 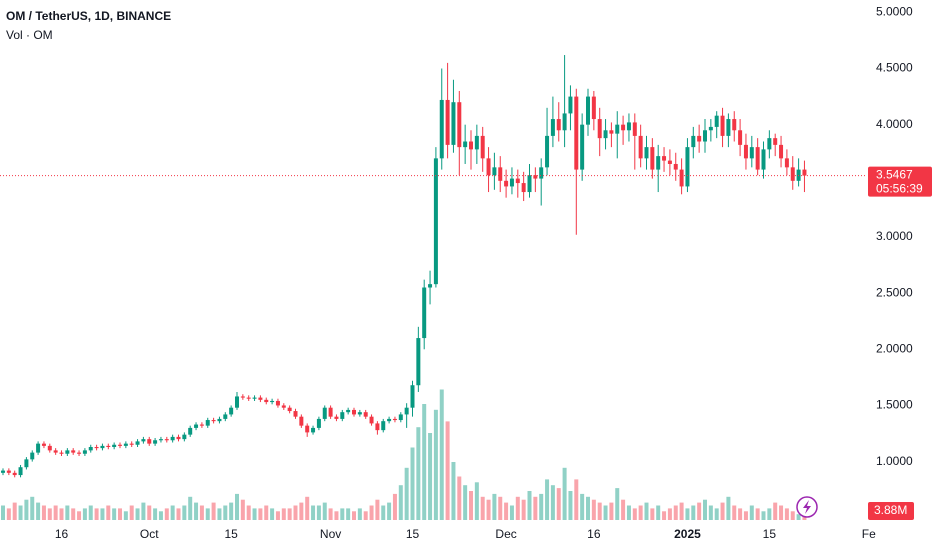 What do you see at coordinates (894, 68) in the screenshot?
I see `y-tick-label: 4.5000` at bounding box center [894, 68].